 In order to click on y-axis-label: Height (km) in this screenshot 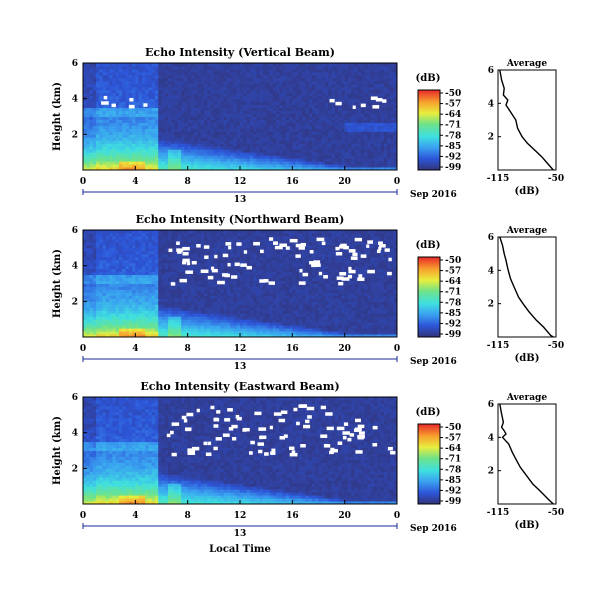, I will do `click(57, 116)`.